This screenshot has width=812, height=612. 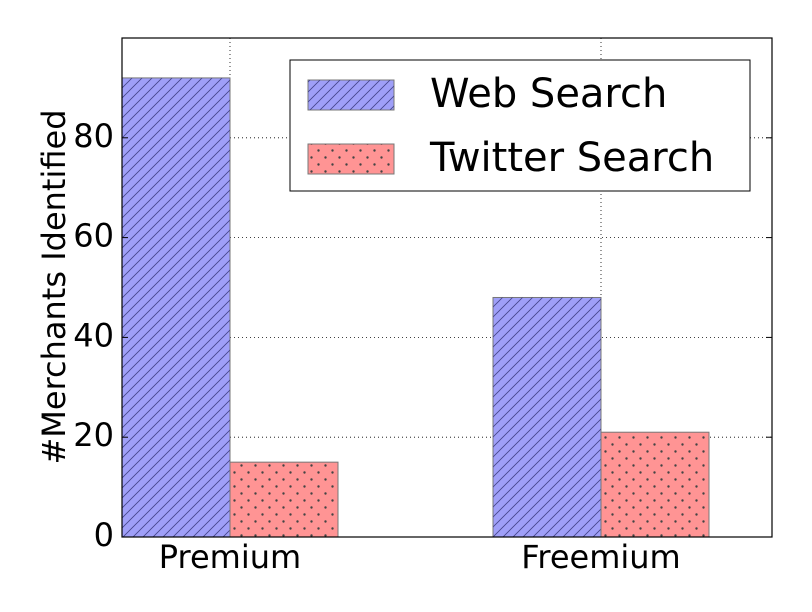 I want to click on x-tick-label: Premium, so click(x=230, y=557).